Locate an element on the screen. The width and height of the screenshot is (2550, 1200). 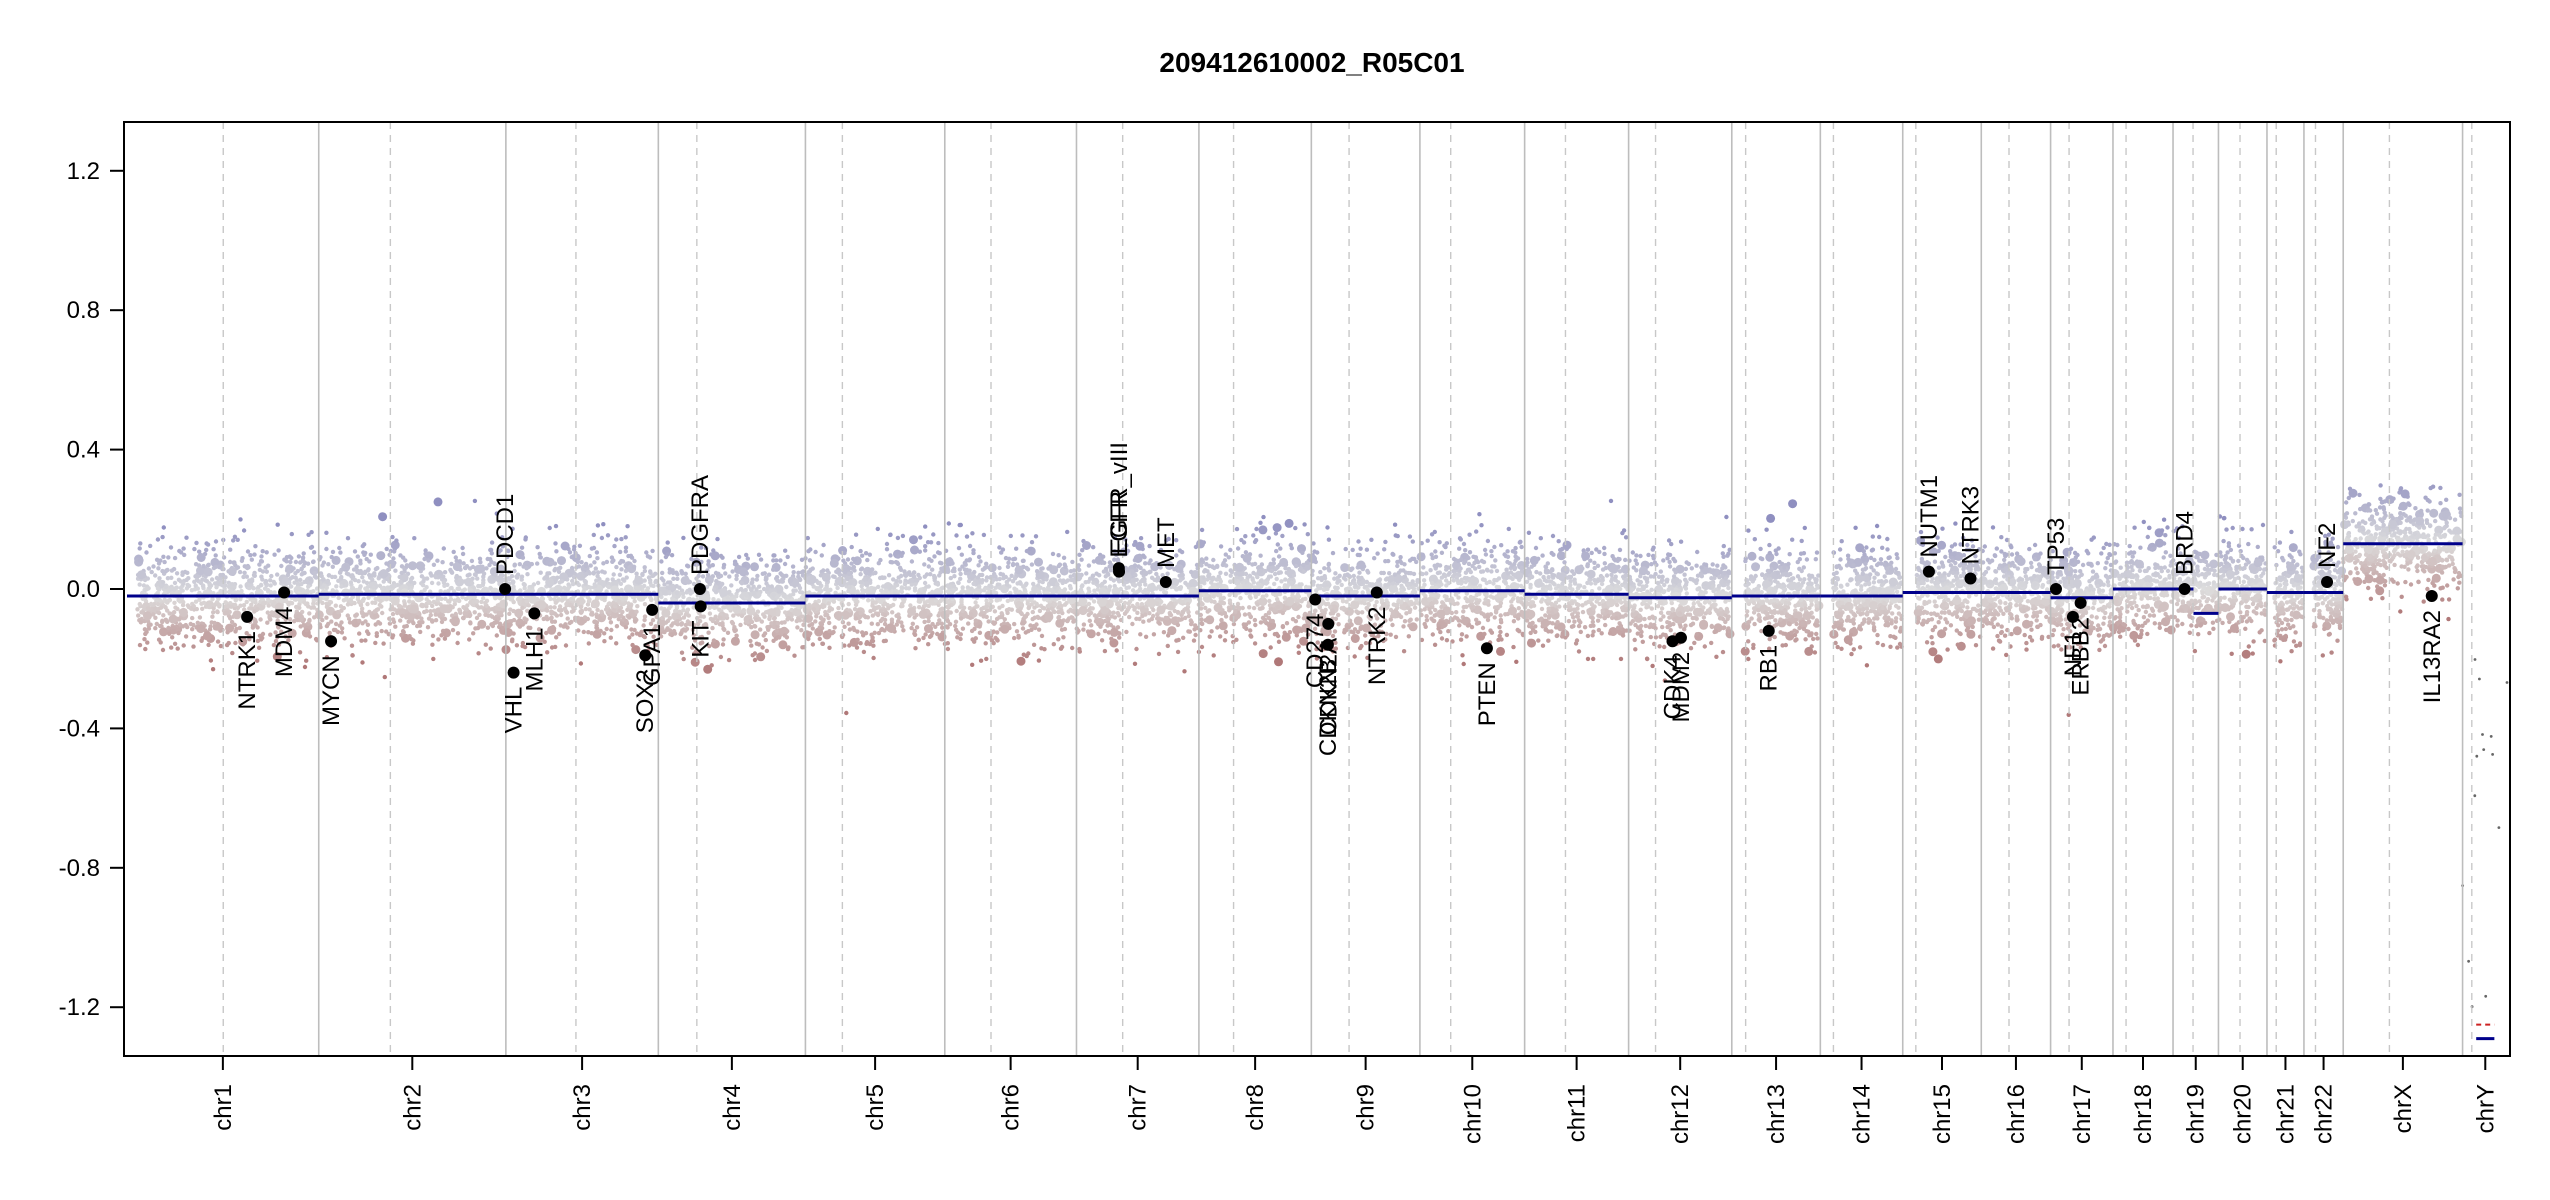
gene-label: SOX2 is located at coordinates (645, 701).